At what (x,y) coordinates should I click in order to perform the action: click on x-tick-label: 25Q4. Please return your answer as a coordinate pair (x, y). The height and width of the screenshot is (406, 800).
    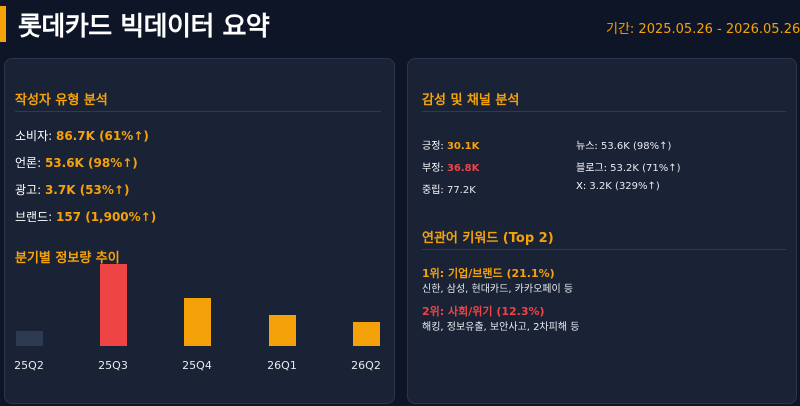
    Looking at the image, I should click on (197, 365).